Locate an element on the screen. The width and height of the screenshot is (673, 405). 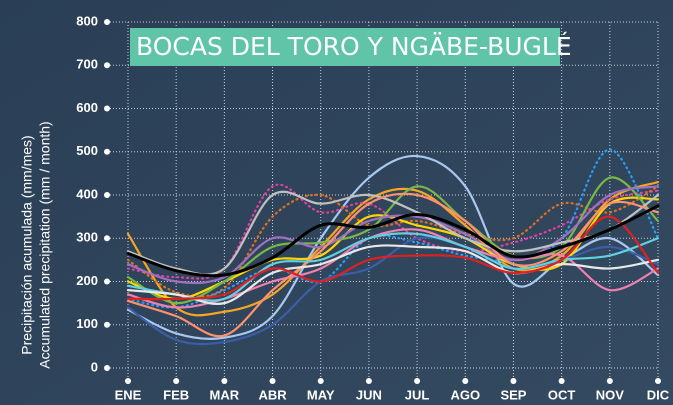
x-tick-label: NOV is located at coordinates (610, 394).